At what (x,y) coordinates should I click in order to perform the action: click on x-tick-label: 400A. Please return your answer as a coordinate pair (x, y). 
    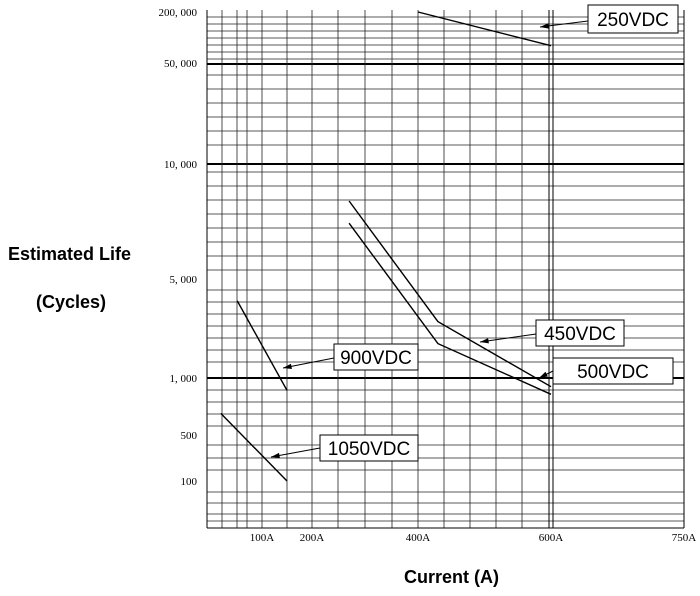
    Looking at the image, I should click on (418, 538).